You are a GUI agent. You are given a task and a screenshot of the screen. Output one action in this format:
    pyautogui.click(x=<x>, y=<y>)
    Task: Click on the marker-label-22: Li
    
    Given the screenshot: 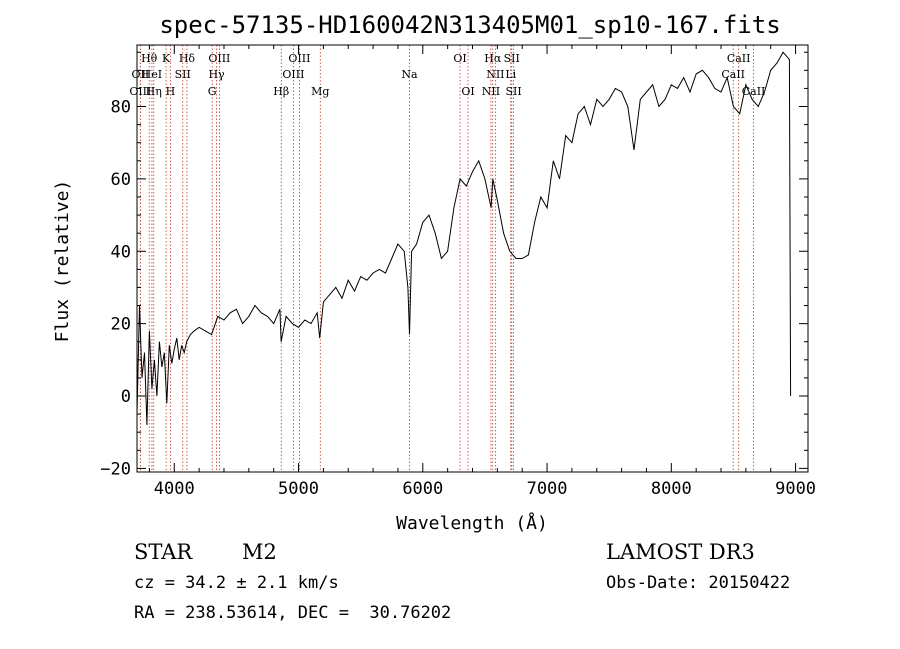 What is the action you would take?
    pyautogui.click(x=510, y=74)
    